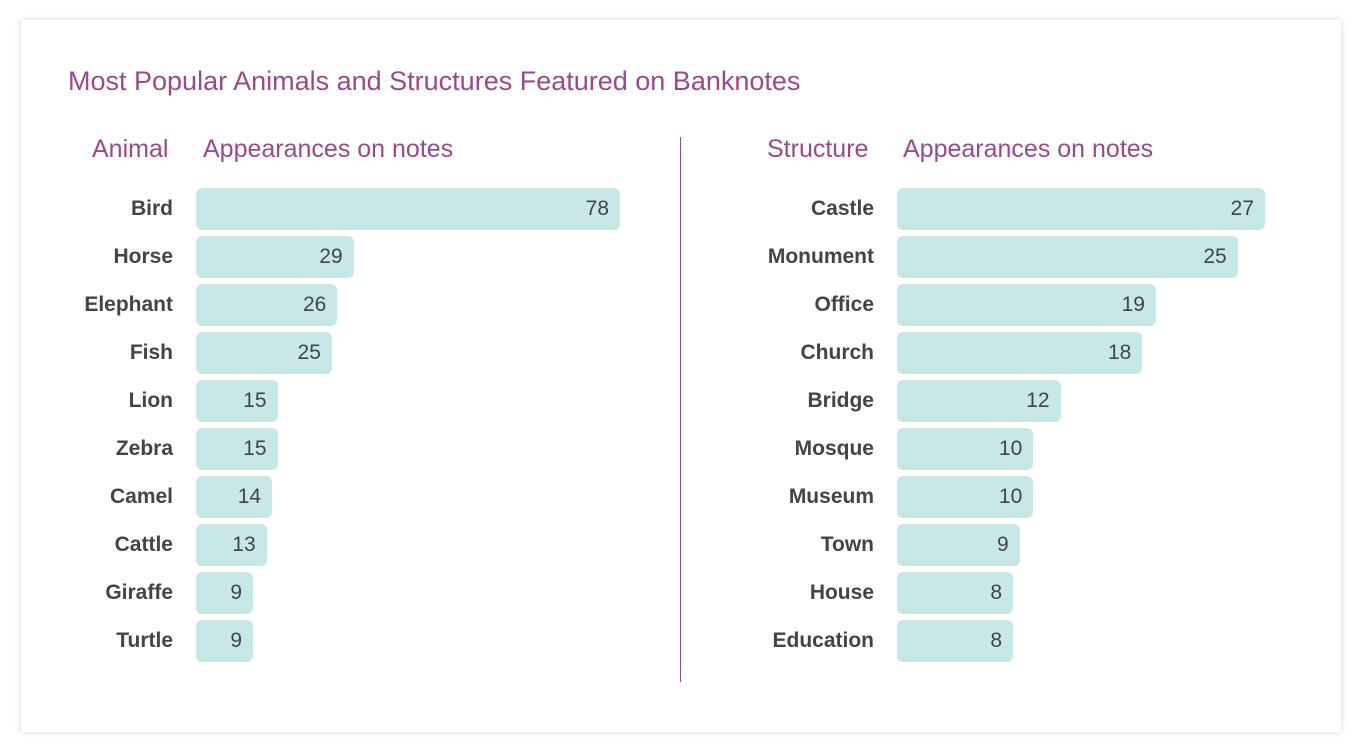 The image size is (1362, 753). What do you see at coordinates (1119, 352) in the screenshot?
I see `structure-bar-value-label: 18` at bounding box center [1119, 352].